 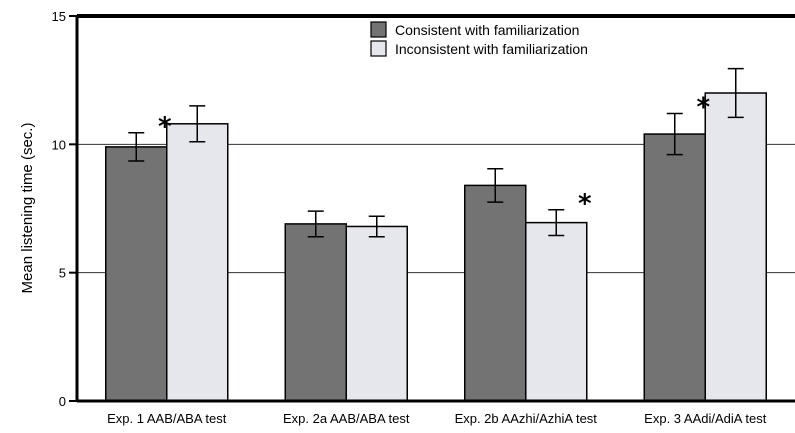 I want to click on legend-swatch-consistent, so click(x=378, y=29).